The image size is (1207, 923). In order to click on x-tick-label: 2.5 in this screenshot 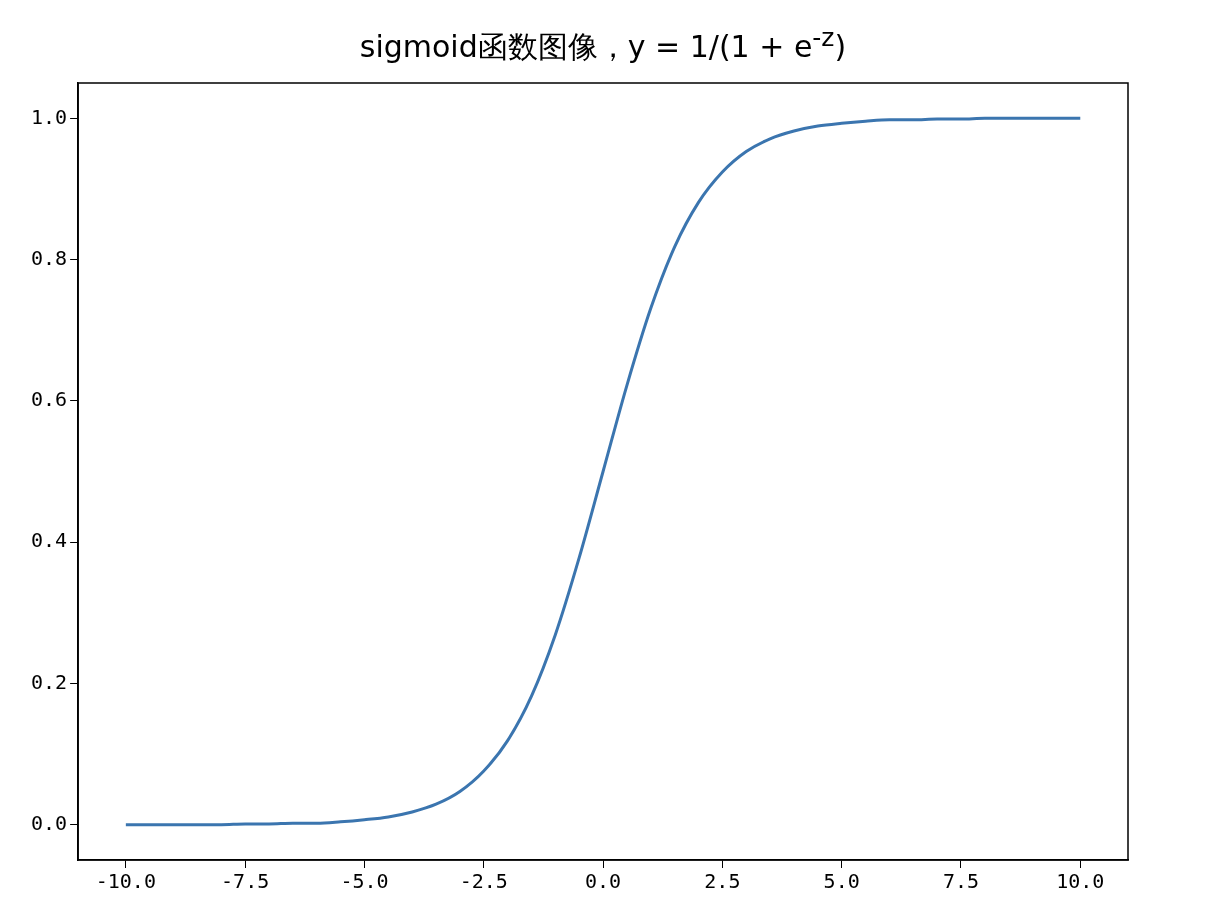, I will do `click(722, 881)`.